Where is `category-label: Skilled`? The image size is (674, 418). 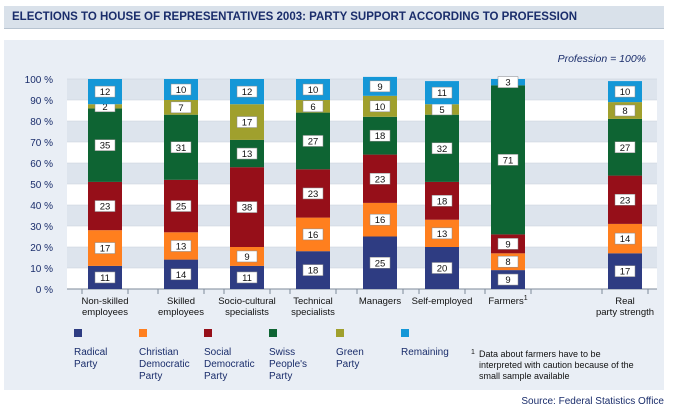 category-label: Skilled is located at coordinates (181, 301).